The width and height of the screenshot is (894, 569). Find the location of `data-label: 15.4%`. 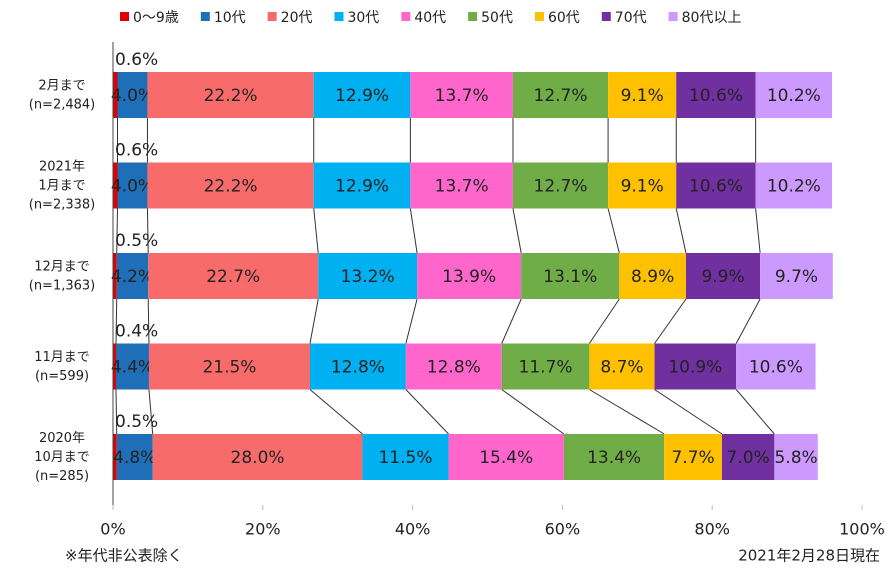

data-label: 15.4% is located at coordinates (506, 458).